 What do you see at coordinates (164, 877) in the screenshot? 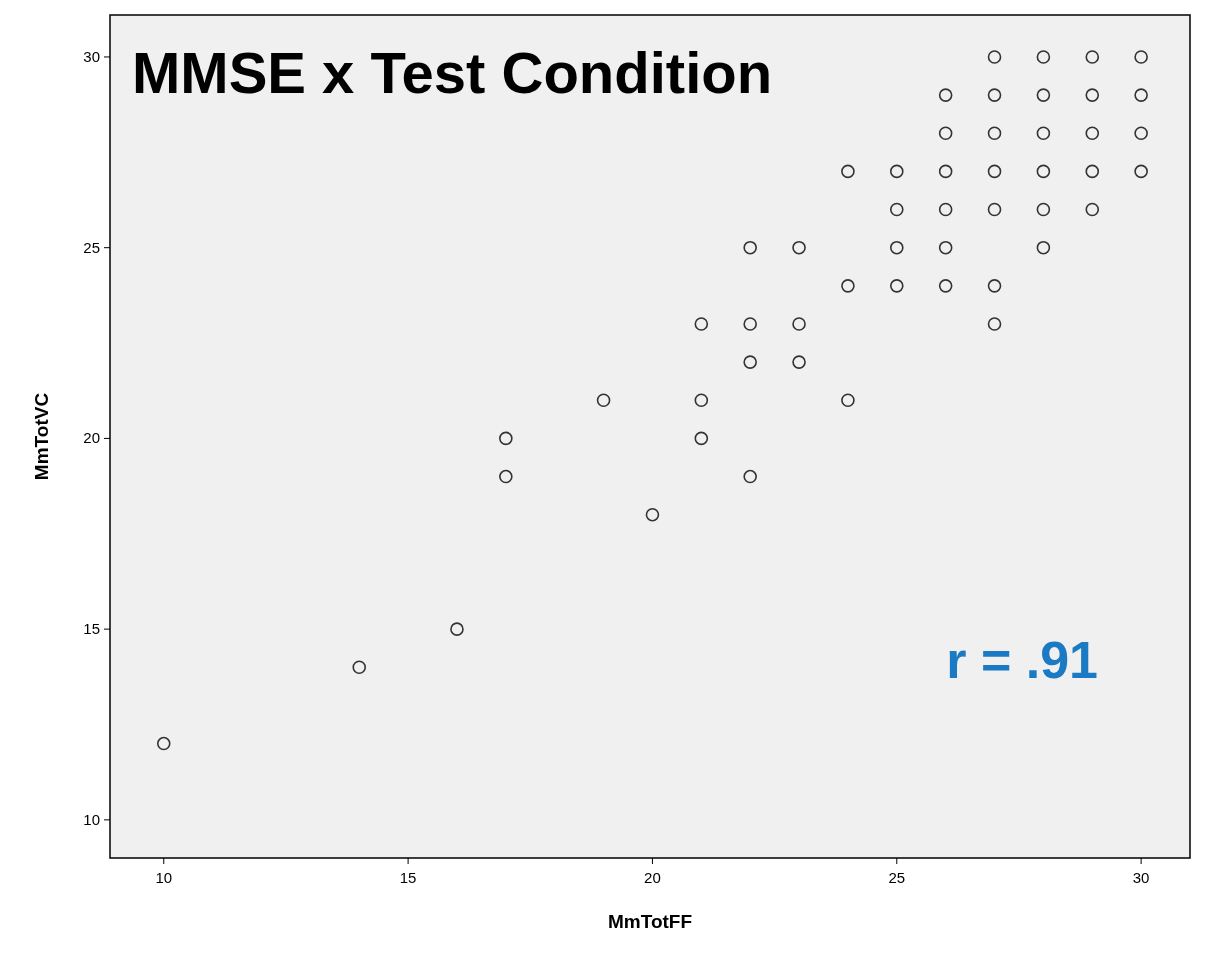
I see `x-tick-label: 10` at bounding box center [164, 877].